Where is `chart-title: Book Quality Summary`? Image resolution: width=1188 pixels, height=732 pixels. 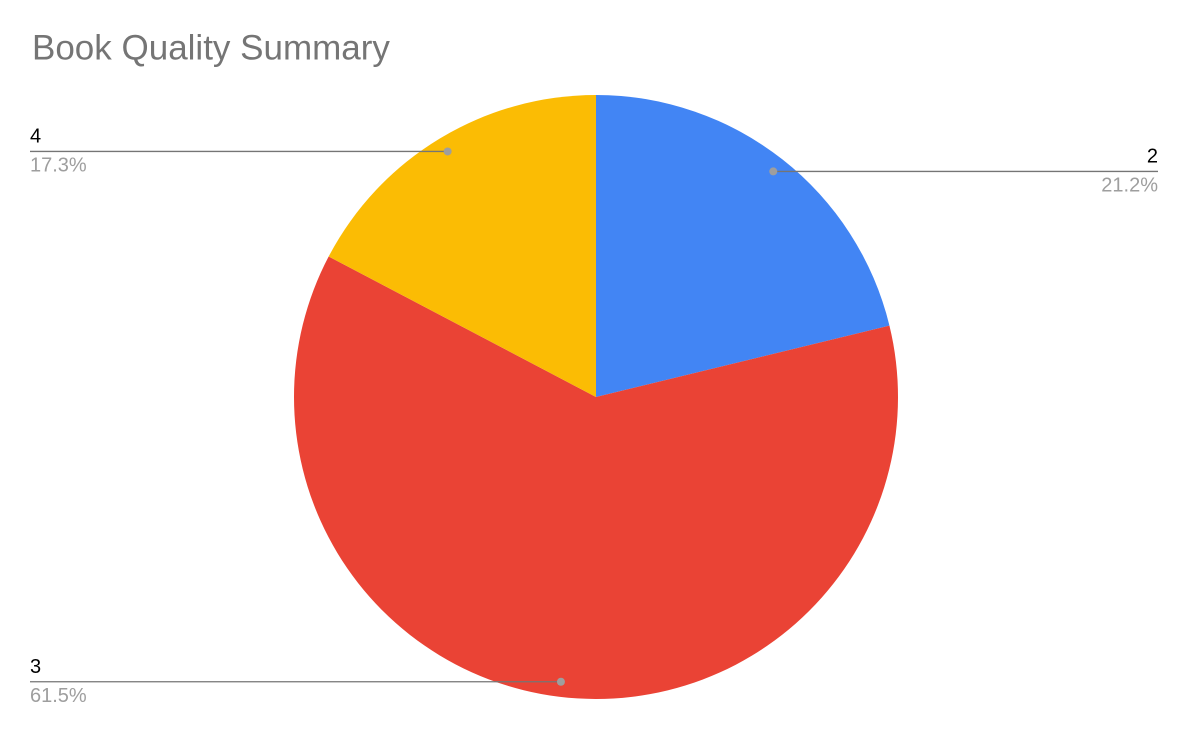 chart-title: Book Quality Summary is located at coordinates (211, 47).